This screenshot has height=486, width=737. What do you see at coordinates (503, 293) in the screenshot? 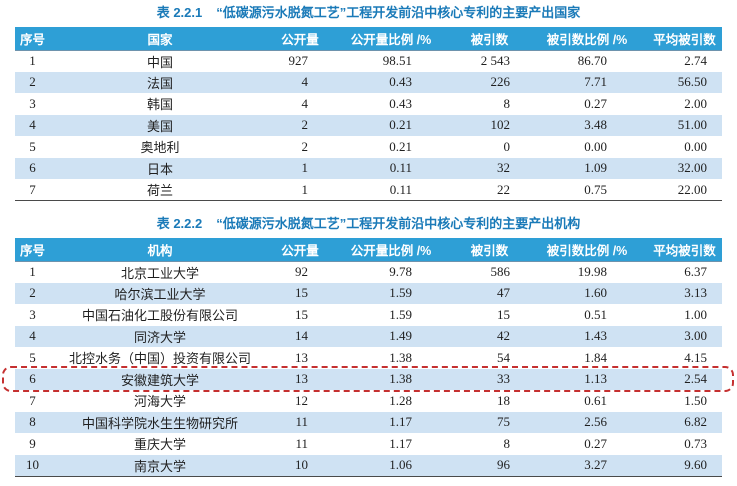
I see `table-cell: 47` at bounding box center [503, 293].